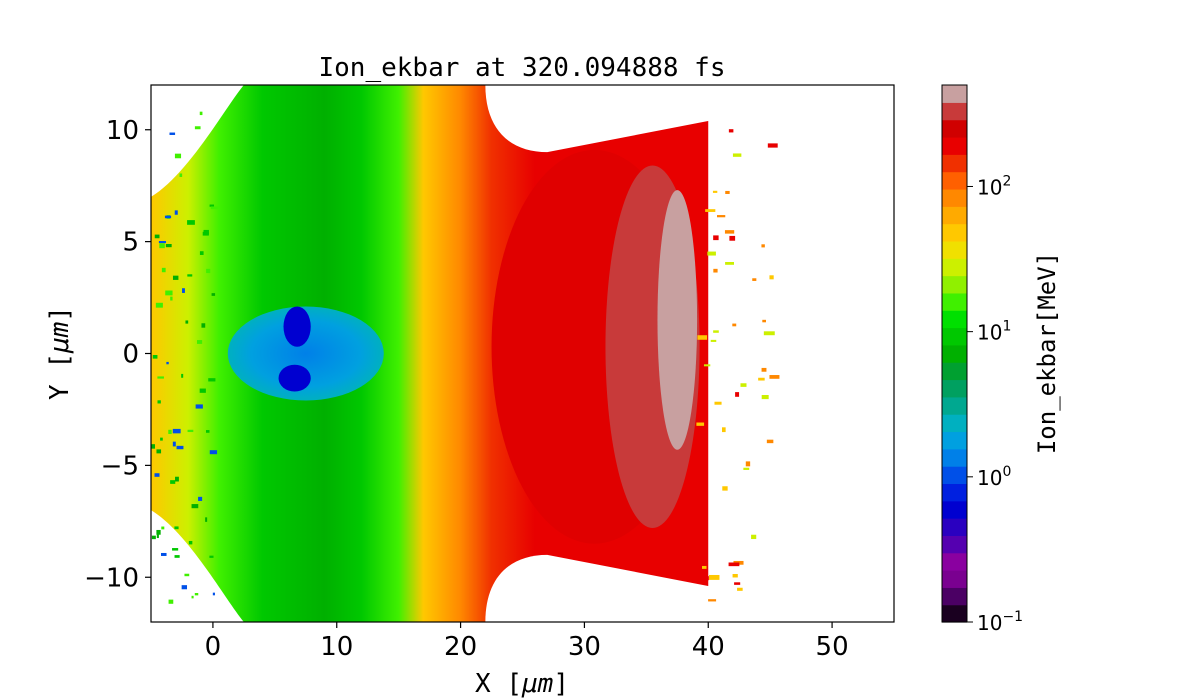 Image resolution: width=1200 pixels, height=700 pixels. Describe the element at coordinates (197, 141) in the screenshot. I see `field-mask-top-left` at that location.